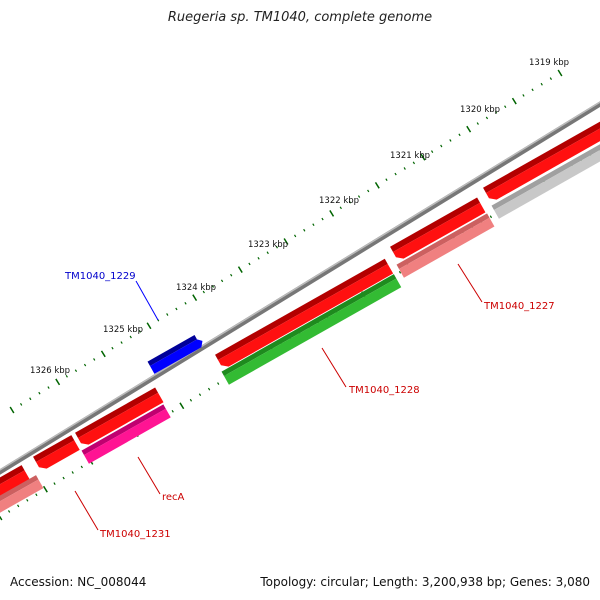  I want to click on scale-label: 1320 kbp, so click(480, 110).